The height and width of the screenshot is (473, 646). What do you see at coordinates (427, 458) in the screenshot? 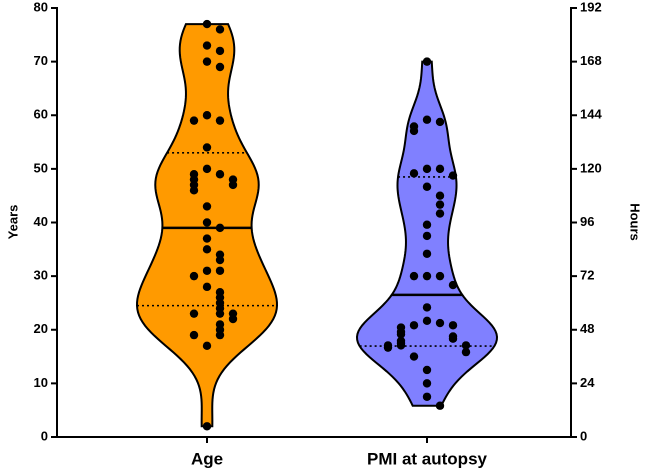
I see `x-tick-label: PMI at autopsy` at bounding box center [427, 458].